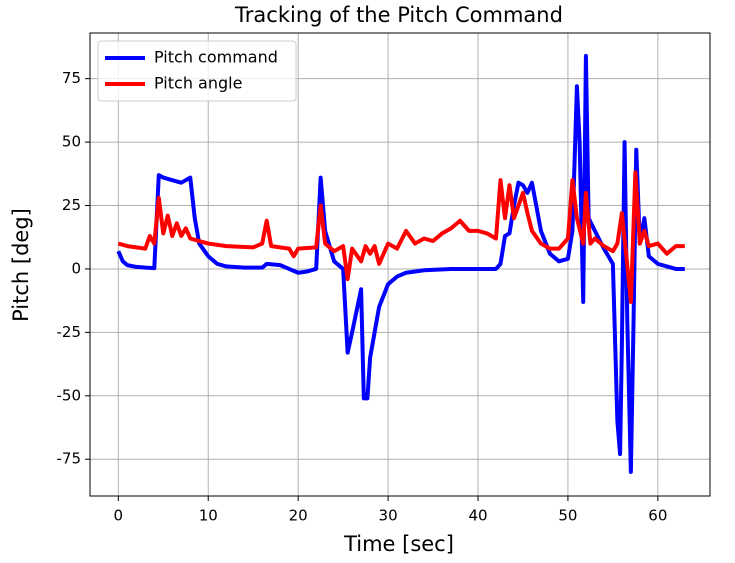 The height and width of the screenshot is (563, 735). What do you see at coordinates (71, 78) in the screenshot?
I see `y-tick-label: 75` at bounding box center [71, 78].